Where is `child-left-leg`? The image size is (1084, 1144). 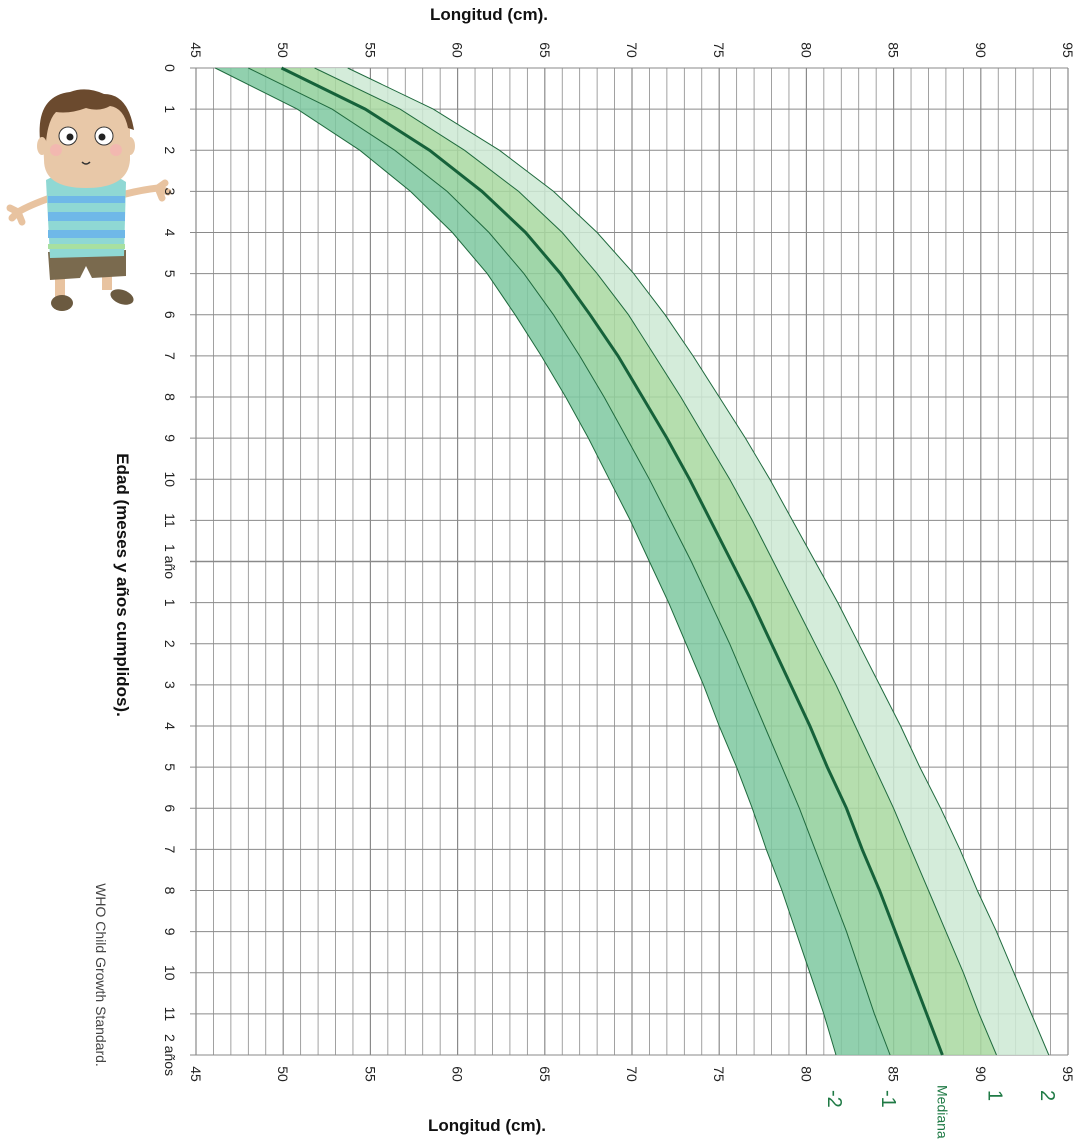 child-left-leg is located at coordinates (60, 283).